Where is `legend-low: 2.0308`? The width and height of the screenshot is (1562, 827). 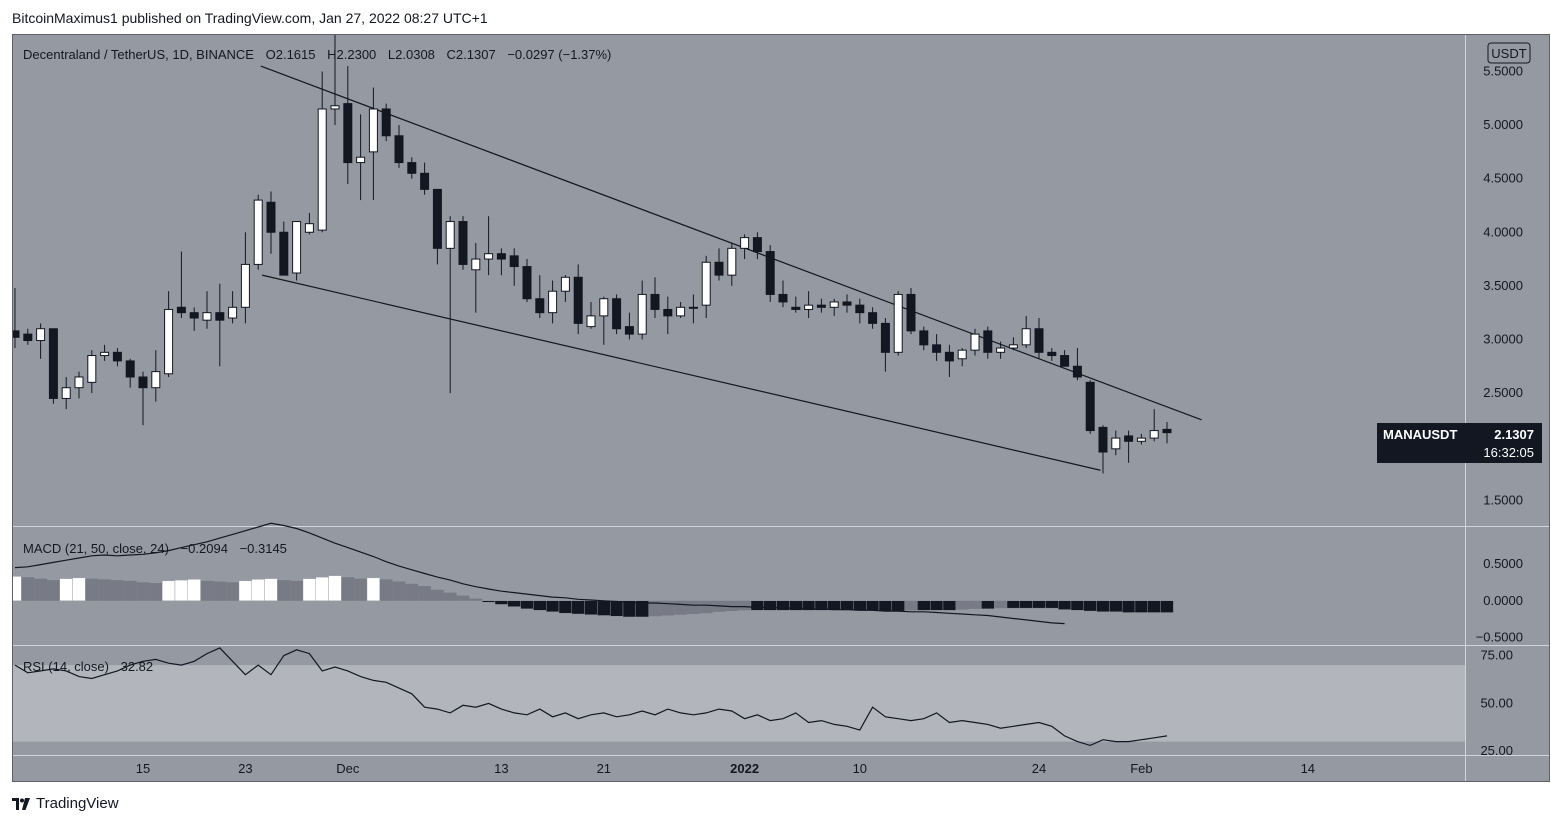
legend-low: 2.0308 is located at coordinates (415, 54).